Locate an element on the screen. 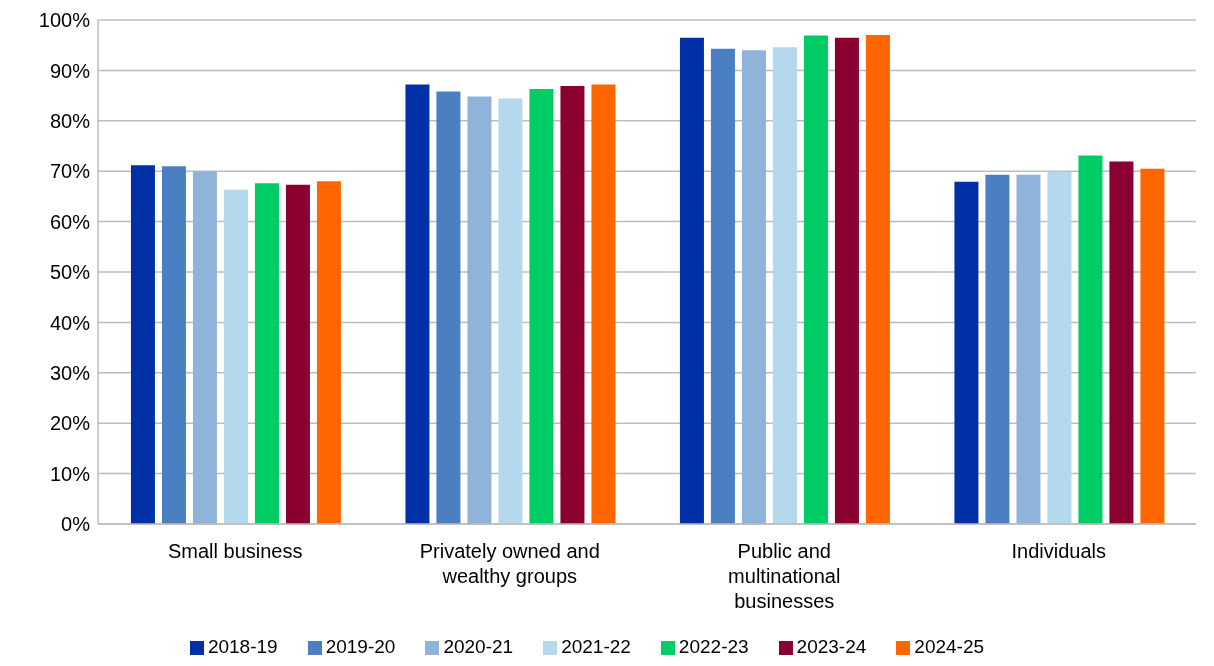 Image resolution: width=1214 pixels, height=666 pixels. legend-label: 2023-24 is located at coordinates (831, 646).